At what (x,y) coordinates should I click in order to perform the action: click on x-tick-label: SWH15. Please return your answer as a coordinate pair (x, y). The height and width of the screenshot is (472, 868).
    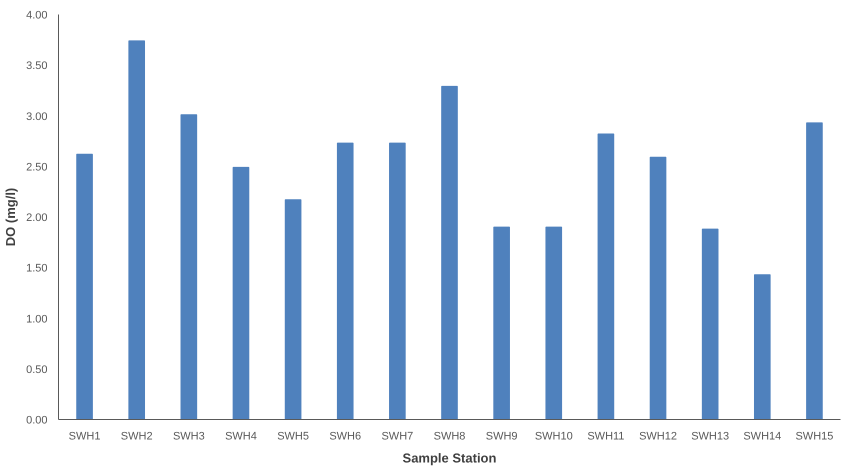
    Looking at the image, I should click on (814, 436).